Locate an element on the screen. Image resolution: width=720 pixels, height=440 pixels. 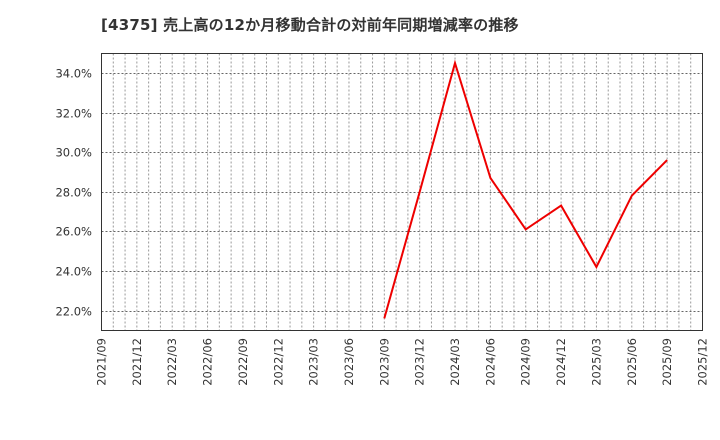
y-tick-label: 30.0% is located at coordinates (73, 153).